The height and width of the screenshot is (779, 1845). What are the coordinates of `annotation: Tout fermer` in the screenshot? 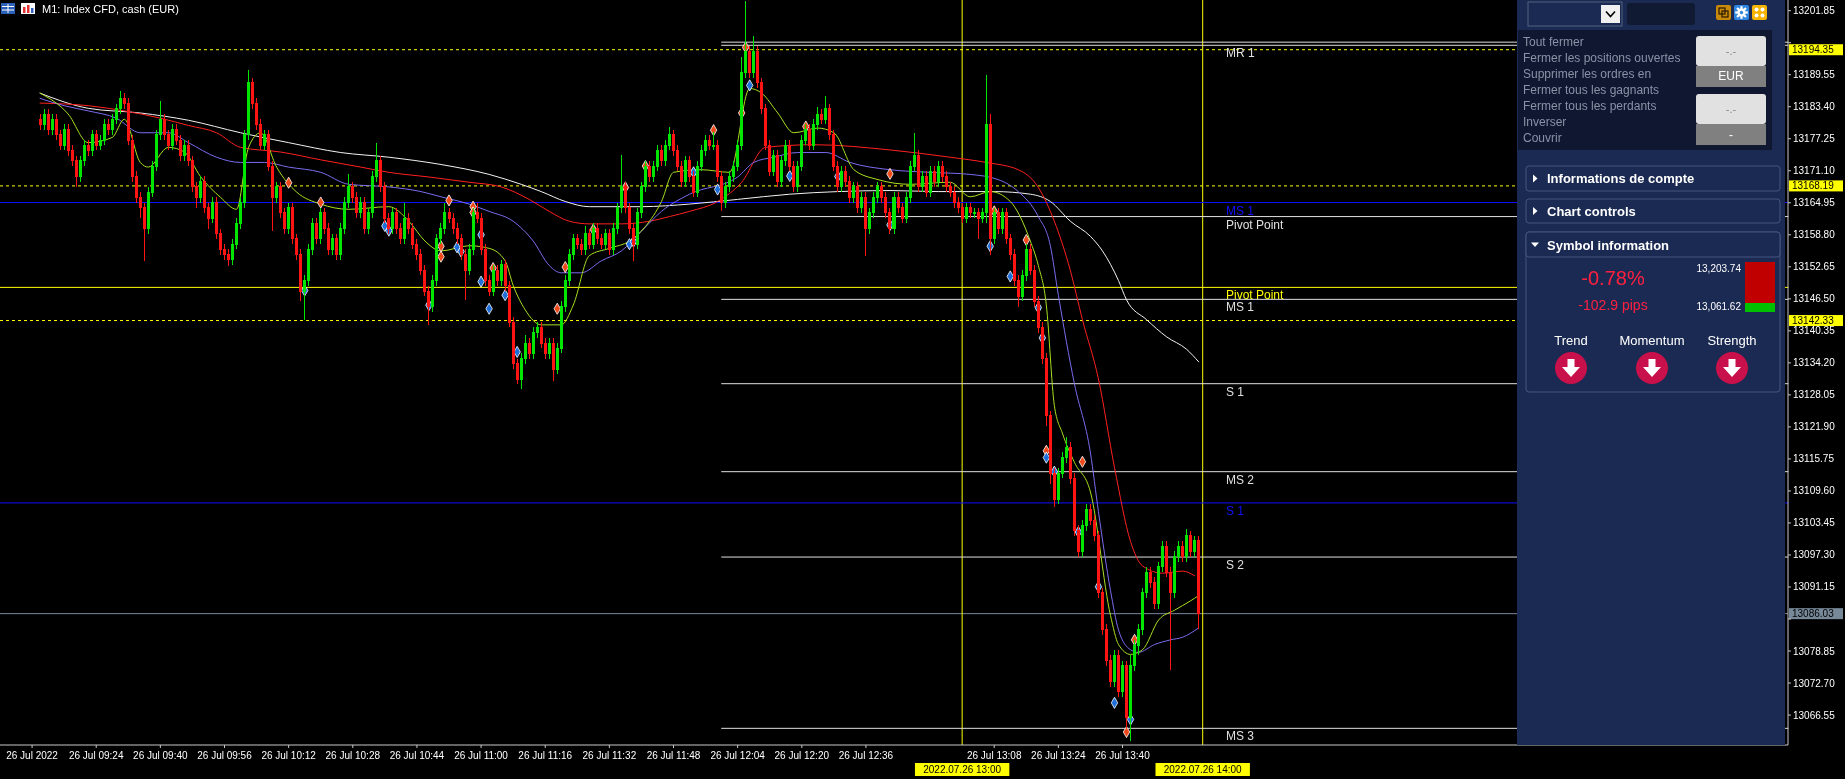 It's located at (1553, 42).